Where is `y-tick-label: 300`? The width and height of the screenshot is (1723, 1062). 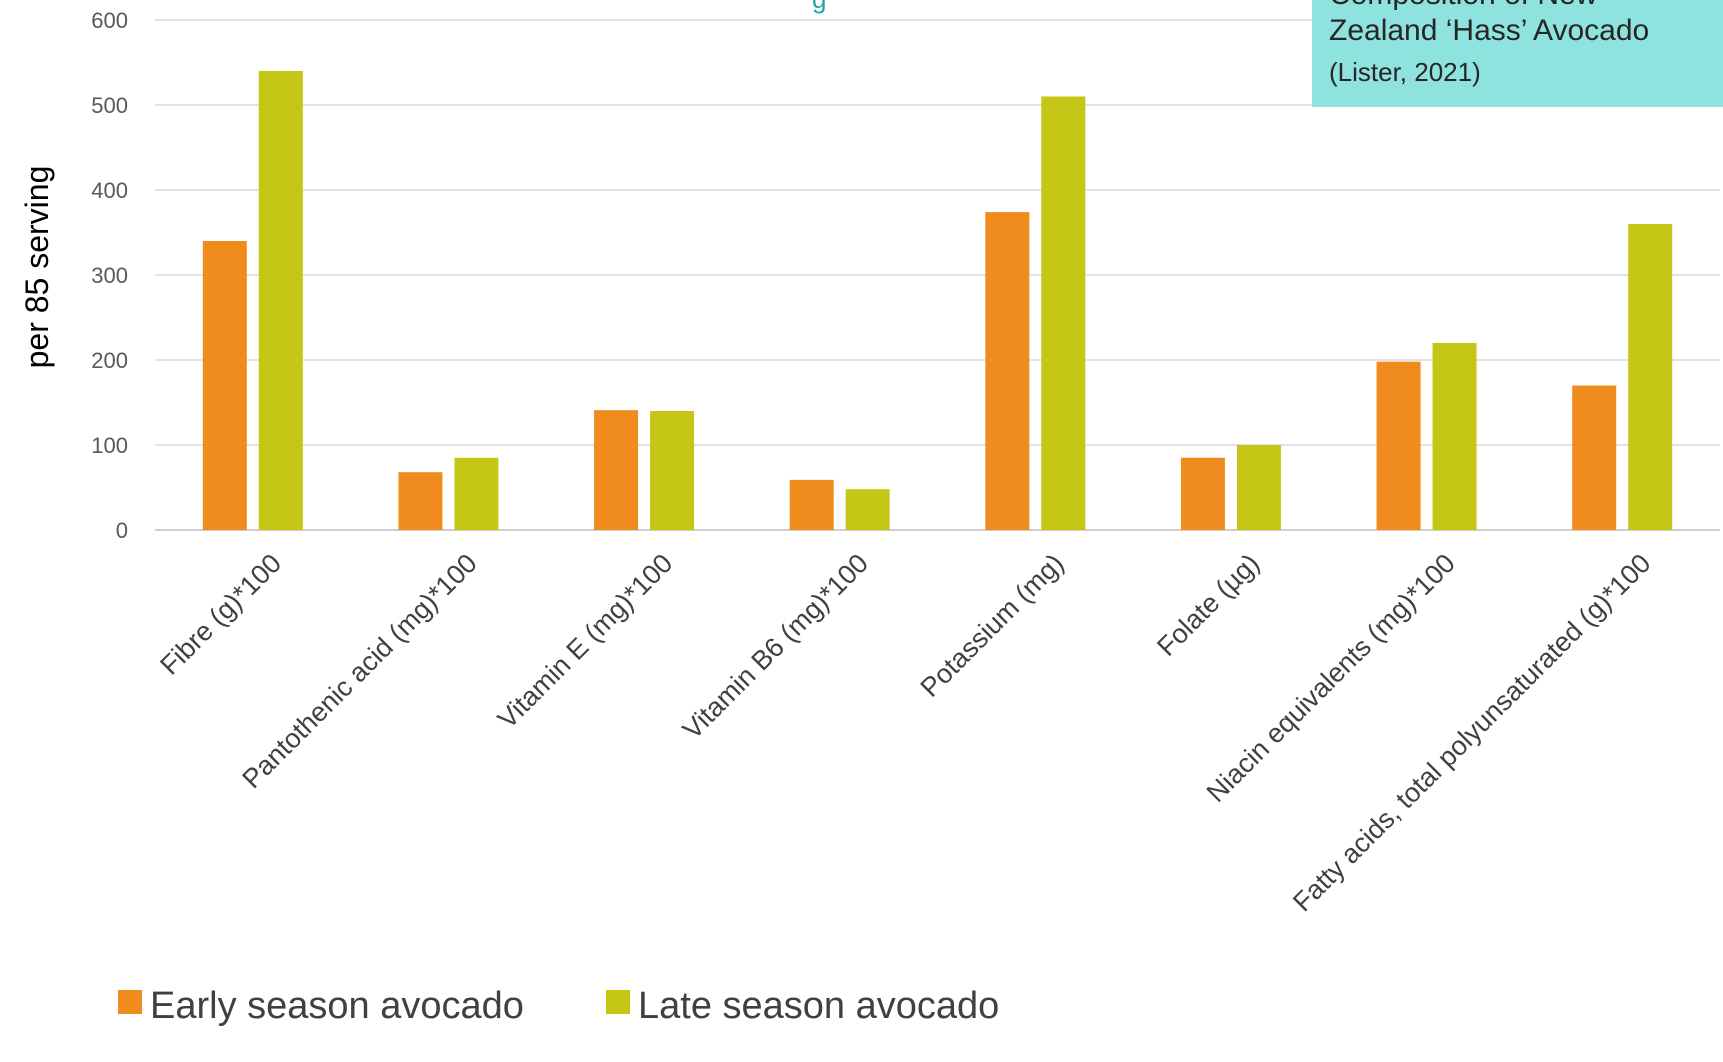
y-tick-label: 300 is located at coordinates (109, 275).